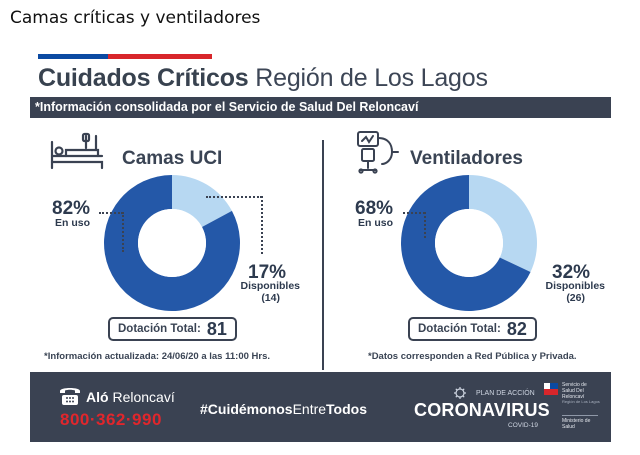 Image resolution: width=640 pixels, height=455 pixels. What do you see at coordinates (267, 272) in the screenshot?
I see `beds-available-percent: 17%` at bounding box center [267, 272].